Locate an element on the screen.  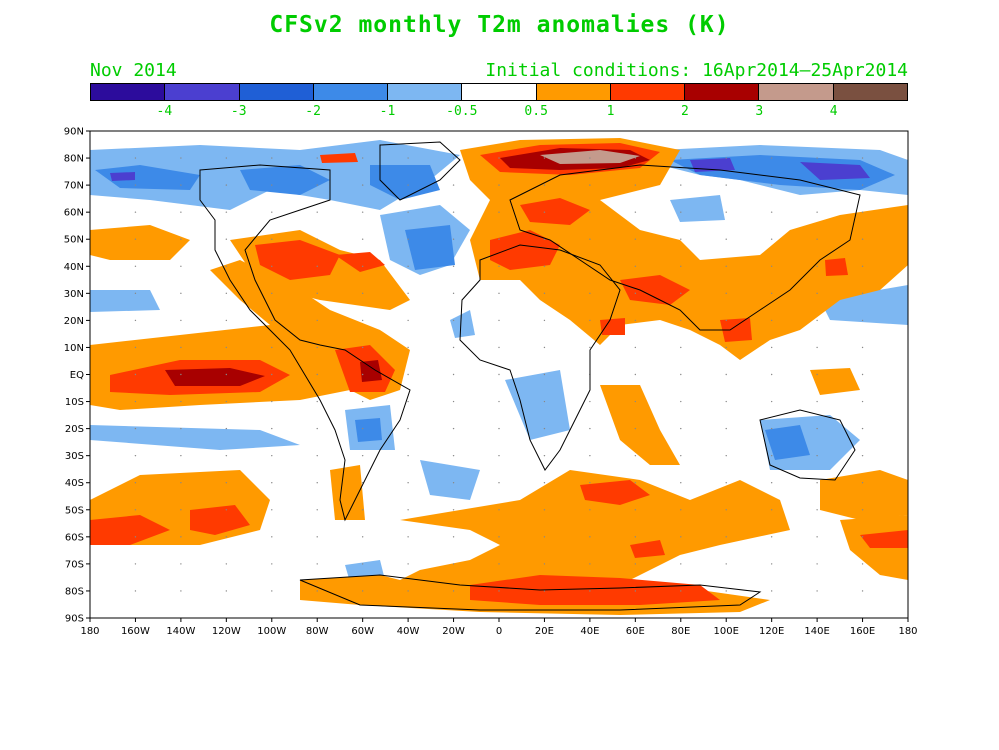
lat-label: 40N is located at coordinates (74, 267).